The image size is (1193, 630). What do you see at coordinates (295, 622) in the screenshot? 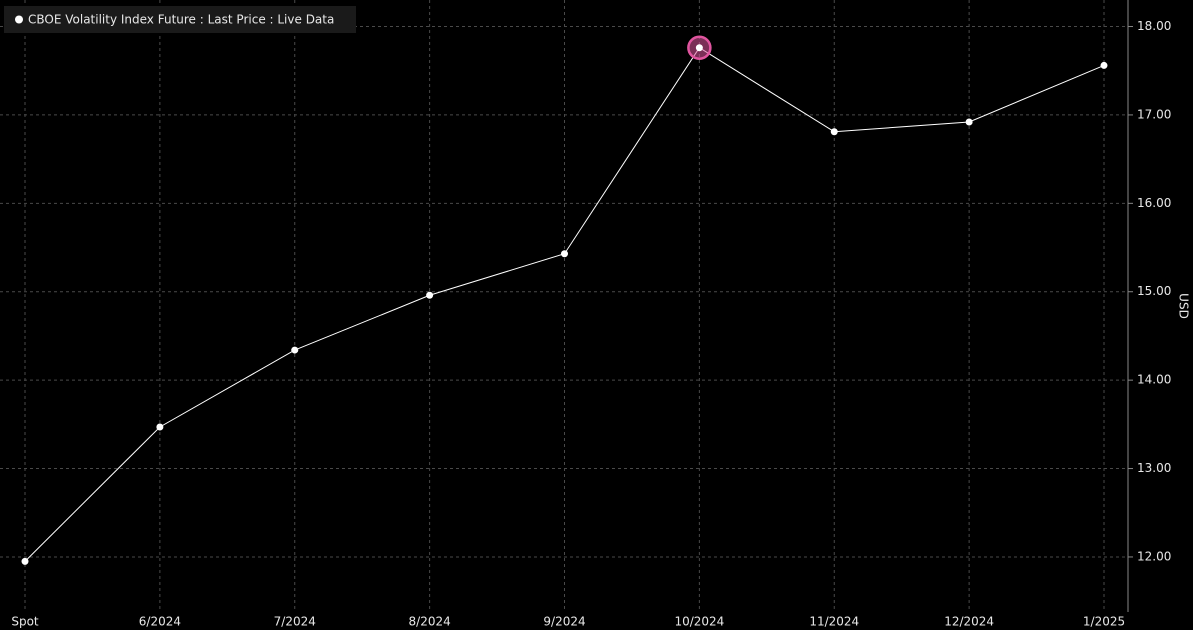
I see `x-tick-label: 7/2024` at bounding box center [295, 622].